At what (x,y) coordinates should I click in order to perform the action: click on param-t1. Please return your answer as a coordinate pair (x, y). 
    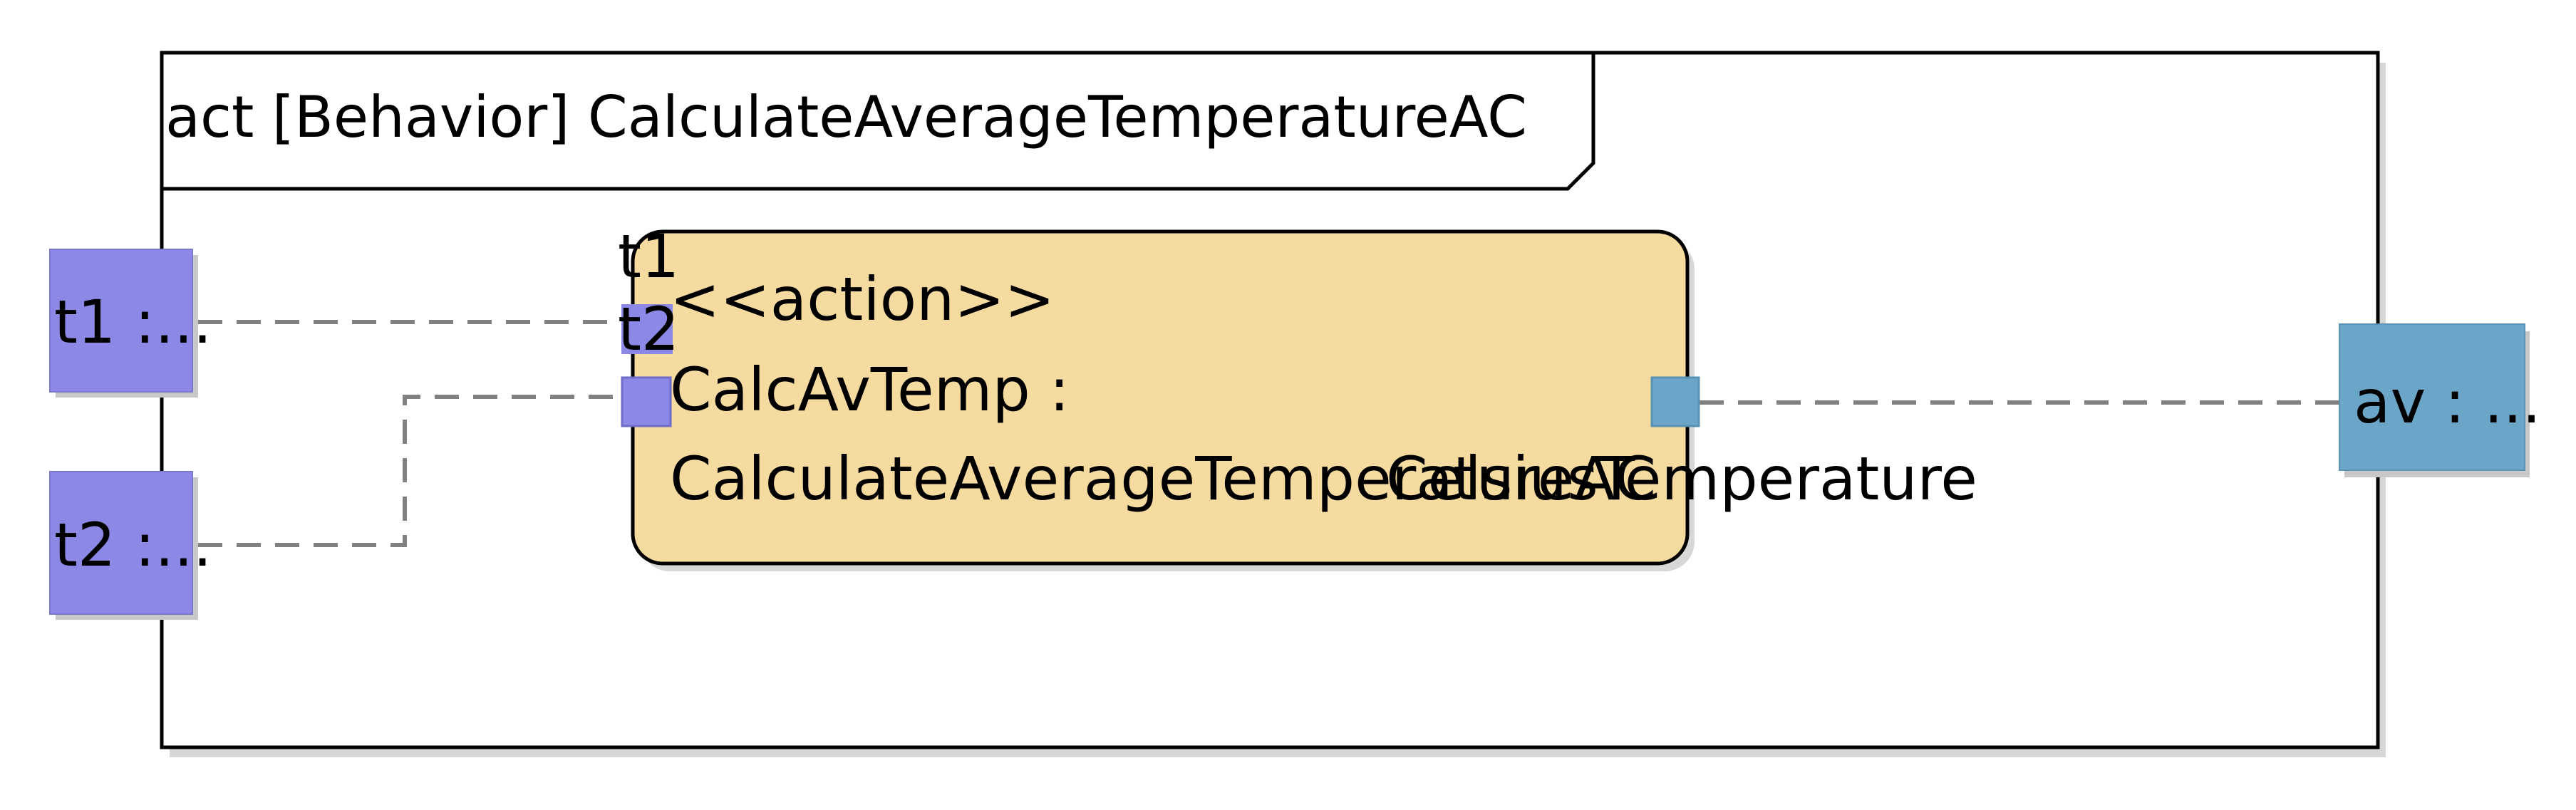
    Looking at the image, I should click on (121, 321).